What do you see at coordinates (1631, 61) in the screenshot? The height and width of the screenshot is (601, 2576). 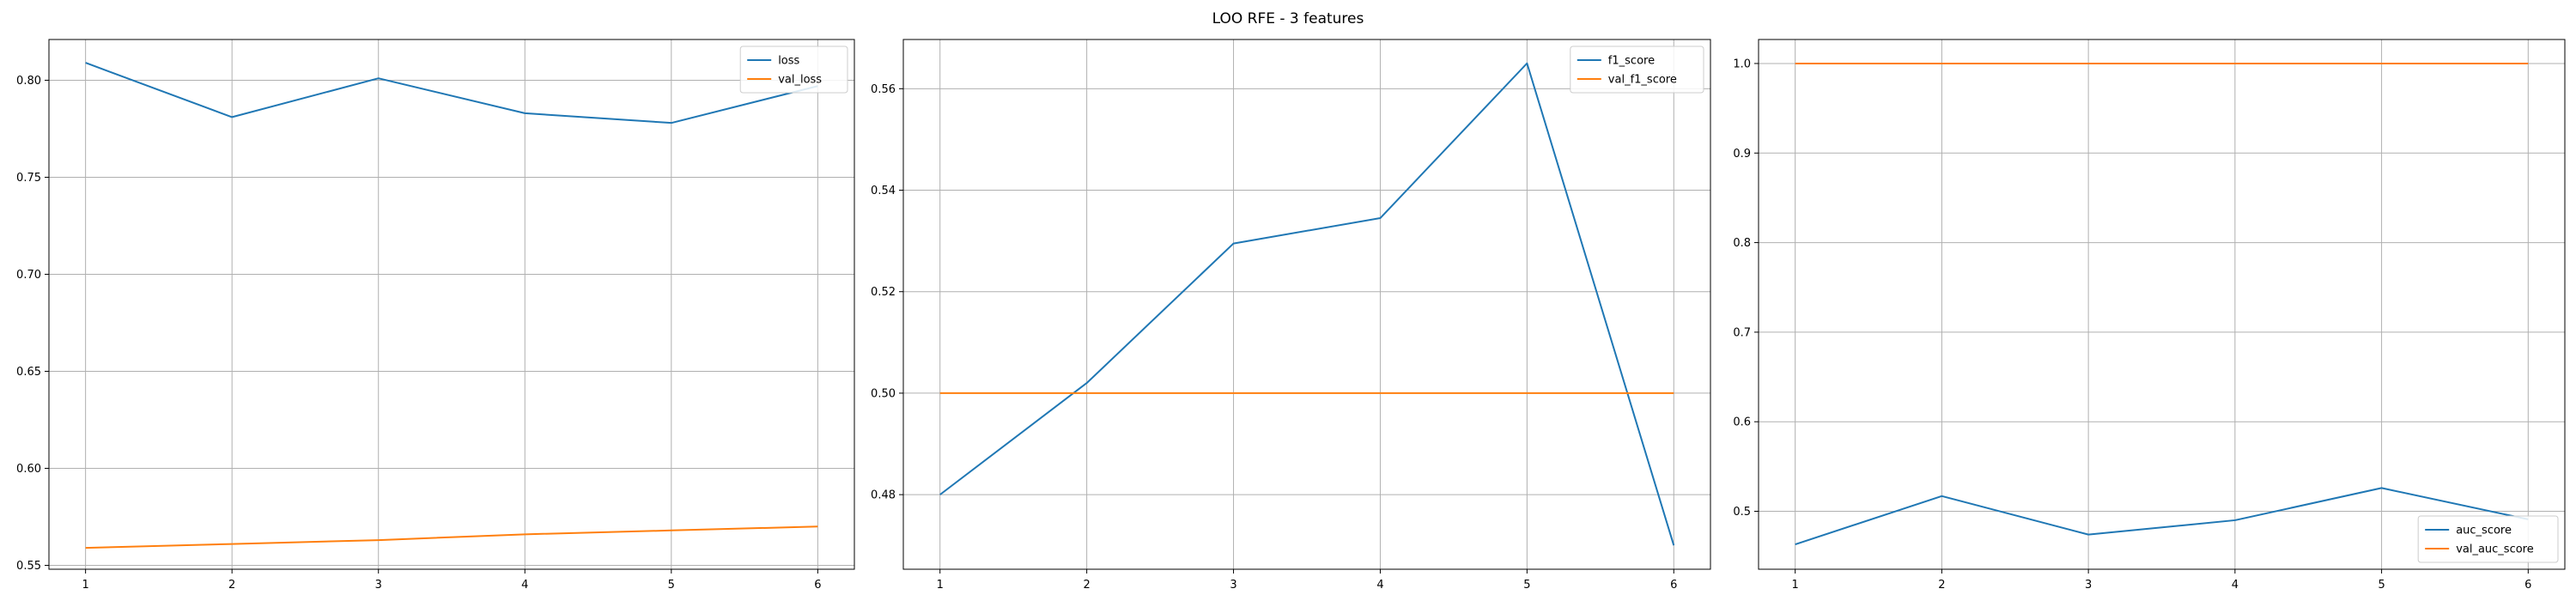 I see `legend-label-f1-score: f1_score` at bounding box center [1631, 61].